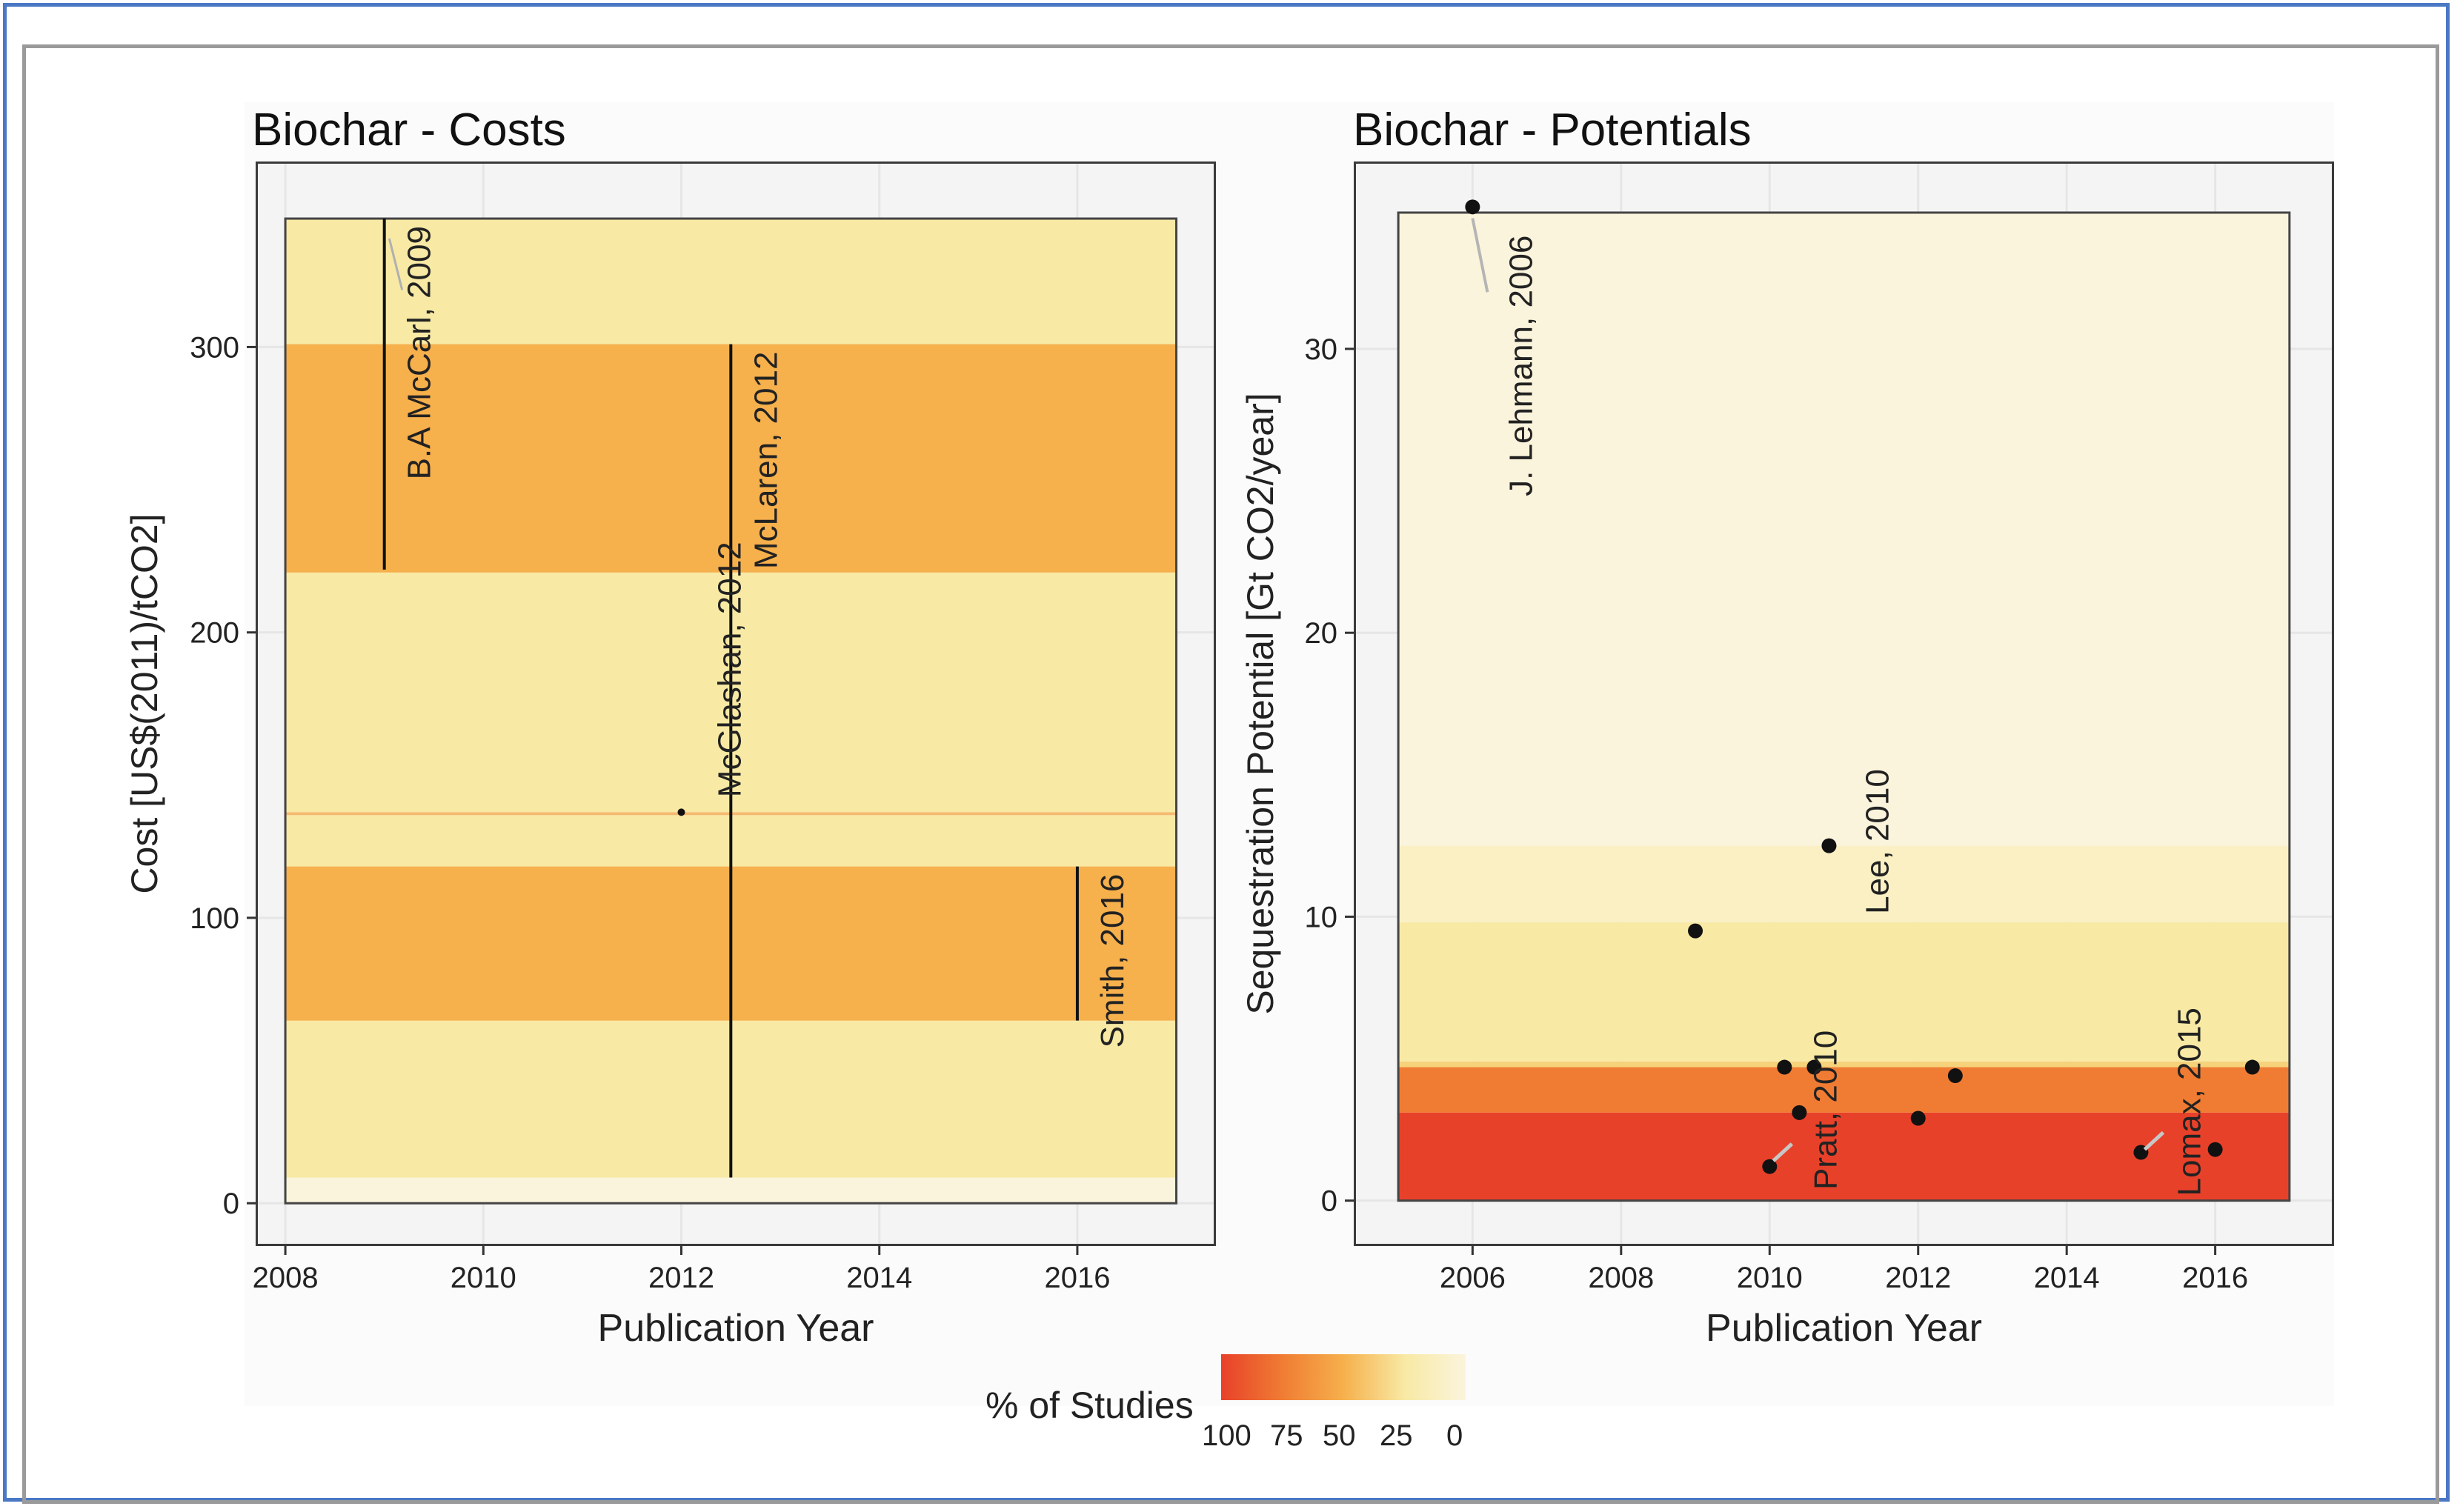 The width and height of the screenshot is (2460, 1512). What do you see at coordinates (1339, 1435) in the screenshot?
I see `legend-tick-50: 50` at bounding box center [1339, 1435].